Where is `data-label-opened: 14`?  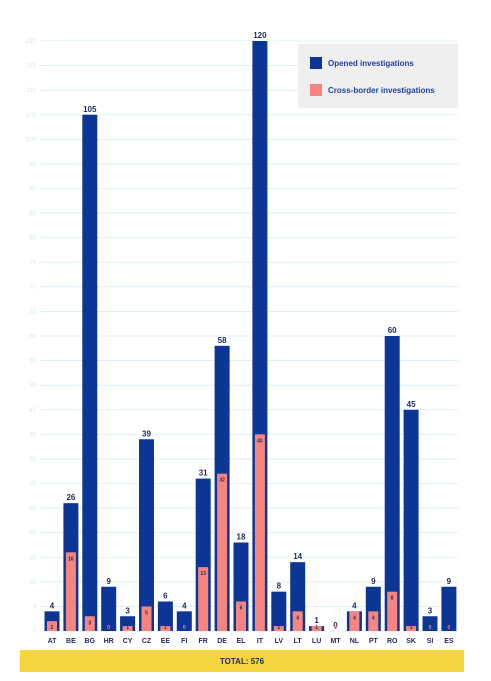
data-label-opened: 14 is located at coordinates (297, 556).